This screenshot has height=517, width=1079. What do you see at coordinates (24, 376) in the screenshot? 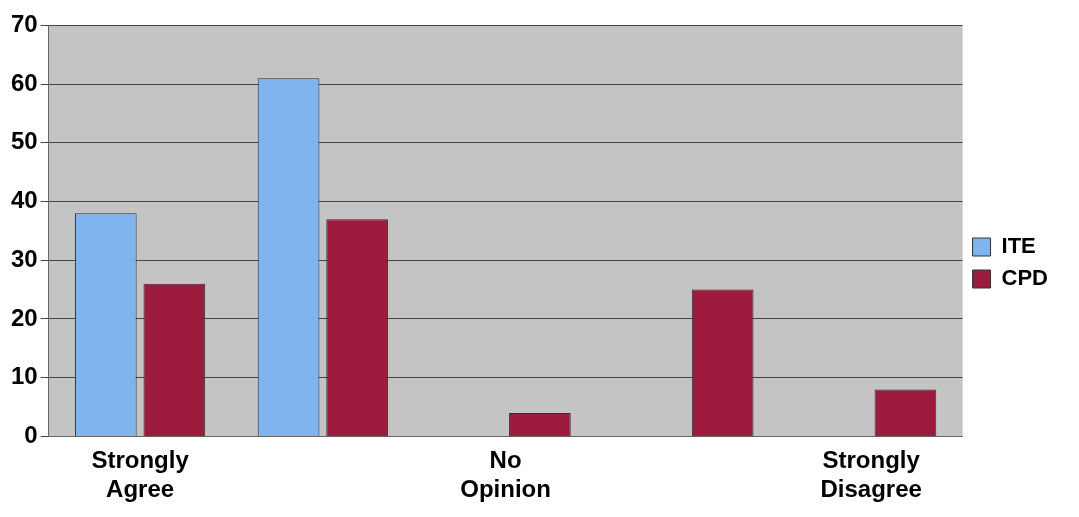
I see `y-tick-label: 10` at bounding box center [24, 376].